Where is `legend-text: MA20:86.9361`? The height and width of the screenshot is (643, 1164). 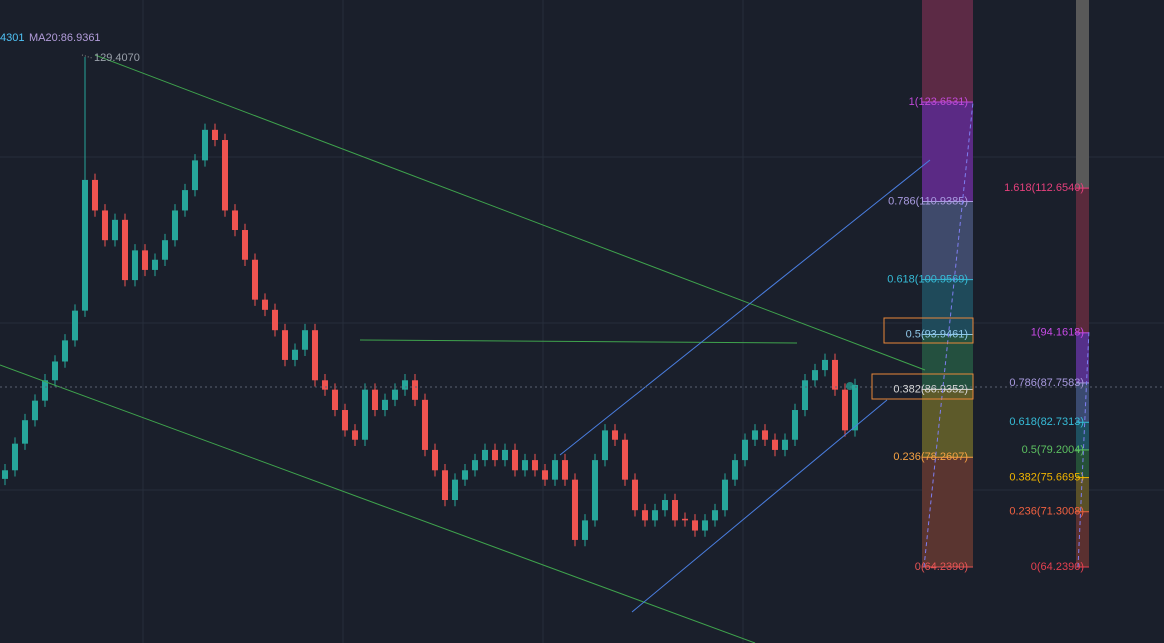
legend-text: MA20:86.9361 is located at coordinates (65, 38).